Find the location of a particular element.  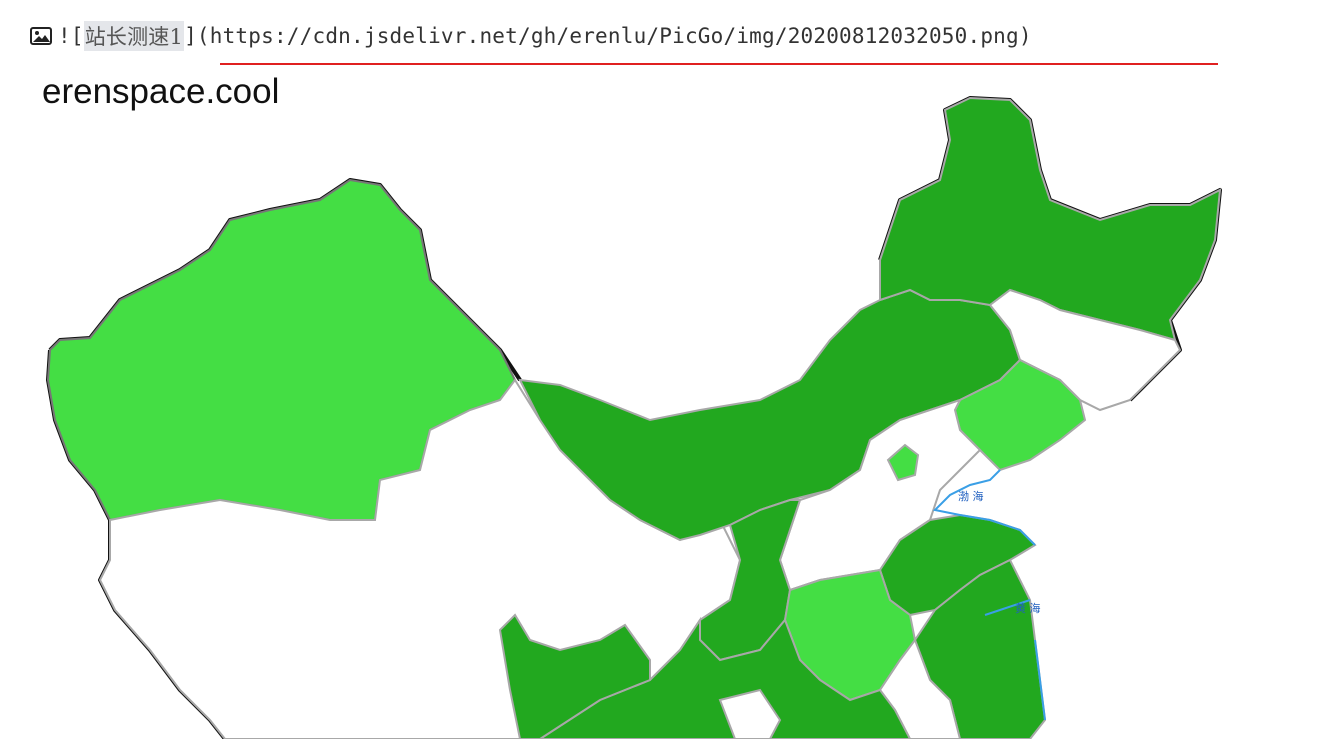

region-sichuan-west is located at coordinates (574, 676).